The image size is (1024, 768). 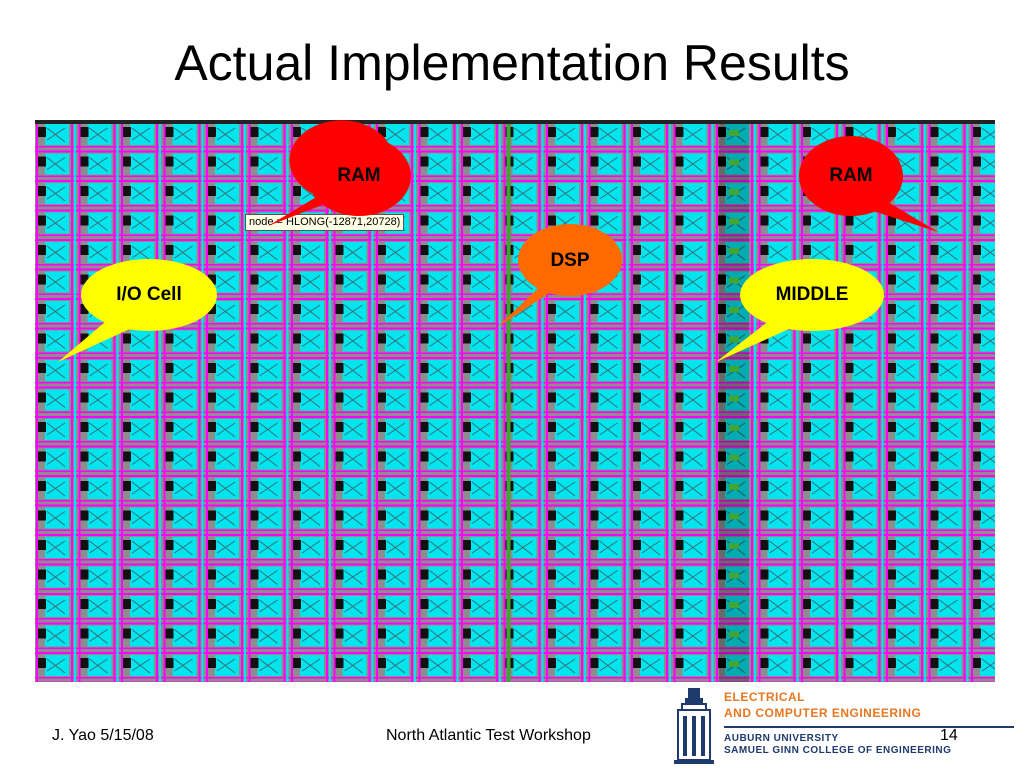 What do you see at coordinates (570, 260) in the screenshot?
I see `dsp-label: DSP` at bounding box center [570, 260].